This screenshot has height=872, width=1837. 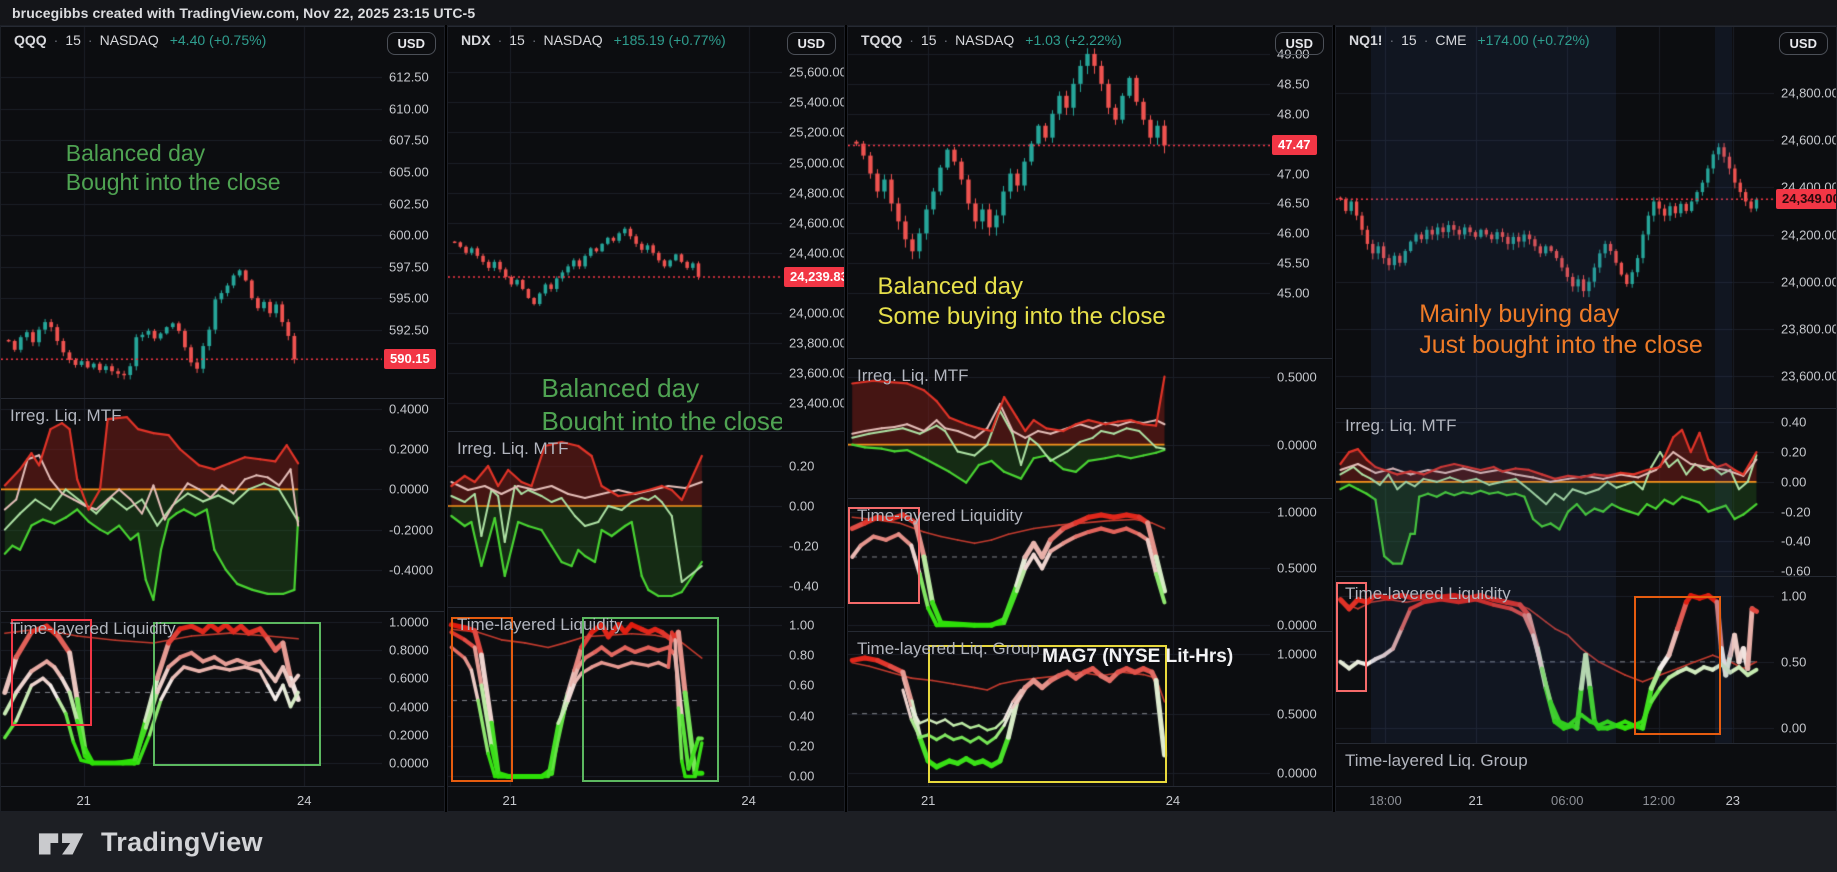 What do you see at coordinates (413, 699) in the screenshot?
I see `indicator-axis: 1.0000 0.8000 0.6000 0.4000 0.2000 0.0000` at bounding box center [413, 699].